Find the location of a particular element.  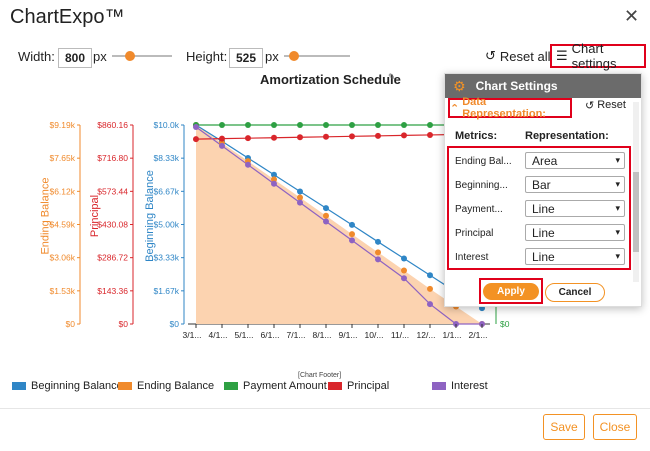

select-value: Bar is located at coordinates (541, 184).